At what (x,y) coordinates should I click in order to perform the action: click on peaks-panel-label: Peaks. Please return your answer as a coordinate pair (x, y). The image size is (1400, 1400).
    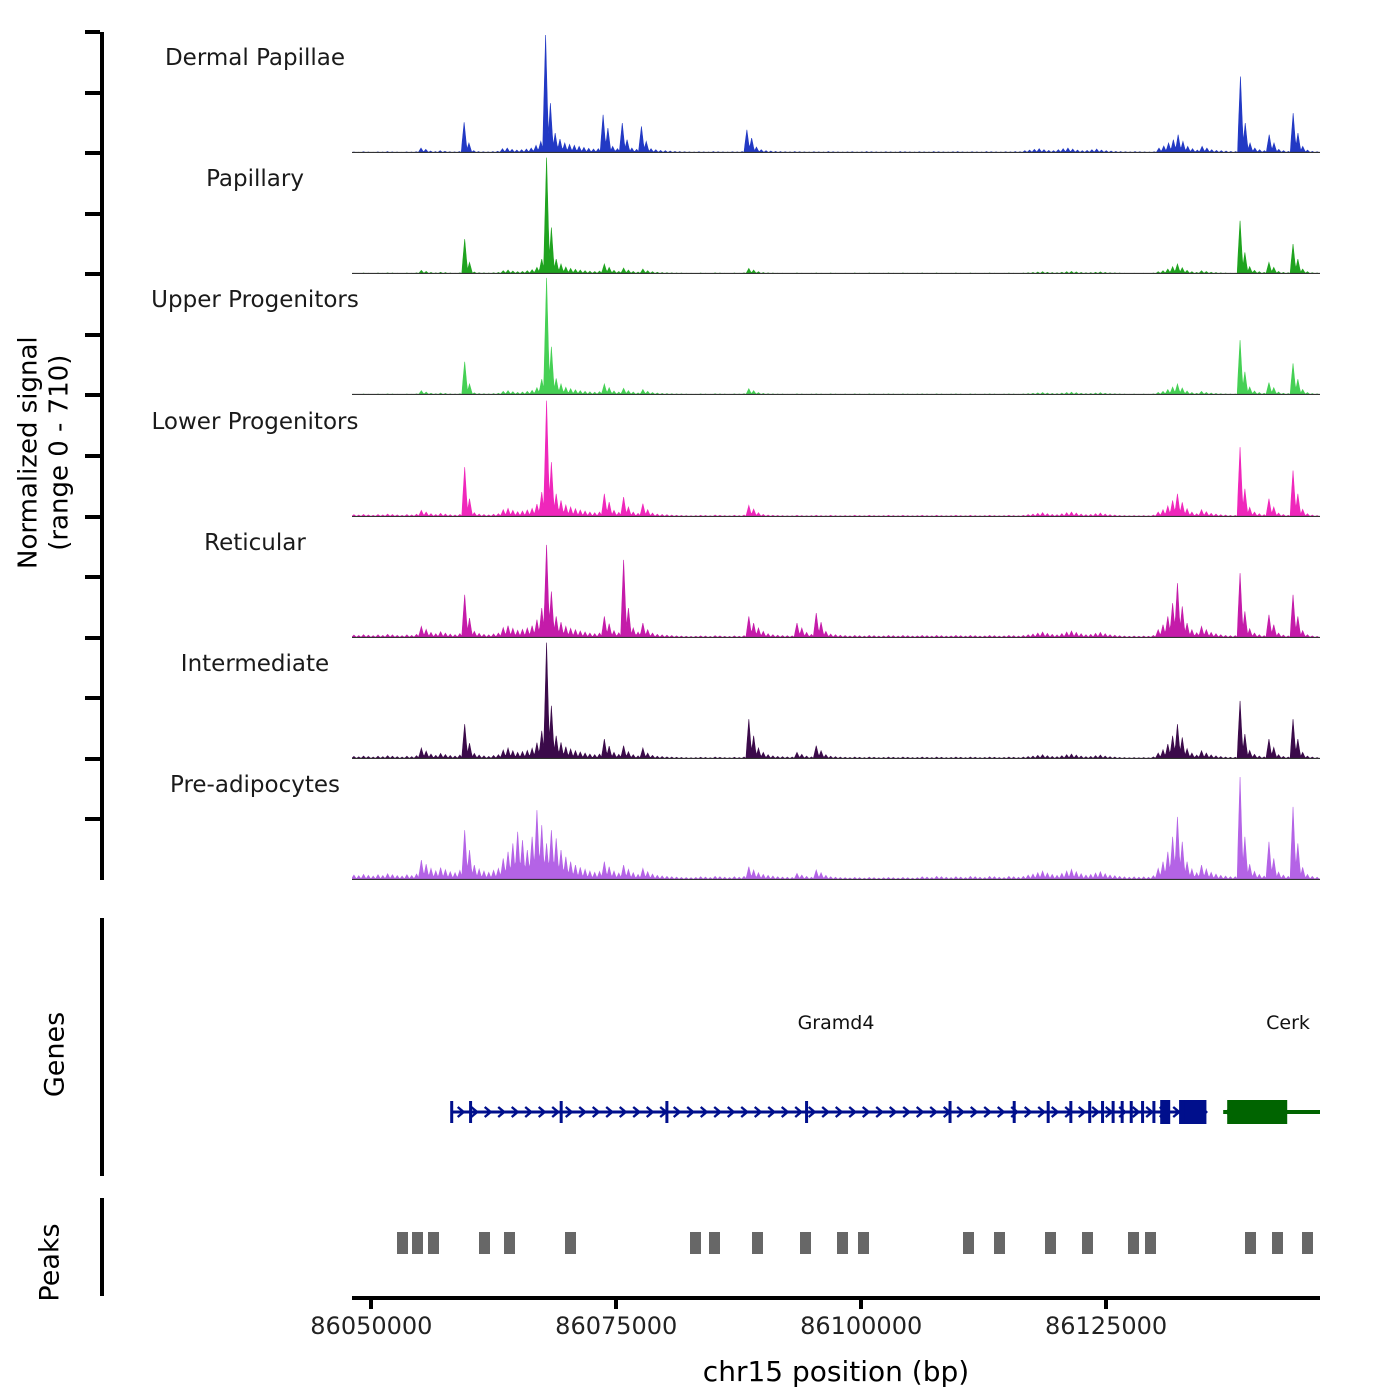
    Looking at the image, I should click on (50, 1262).